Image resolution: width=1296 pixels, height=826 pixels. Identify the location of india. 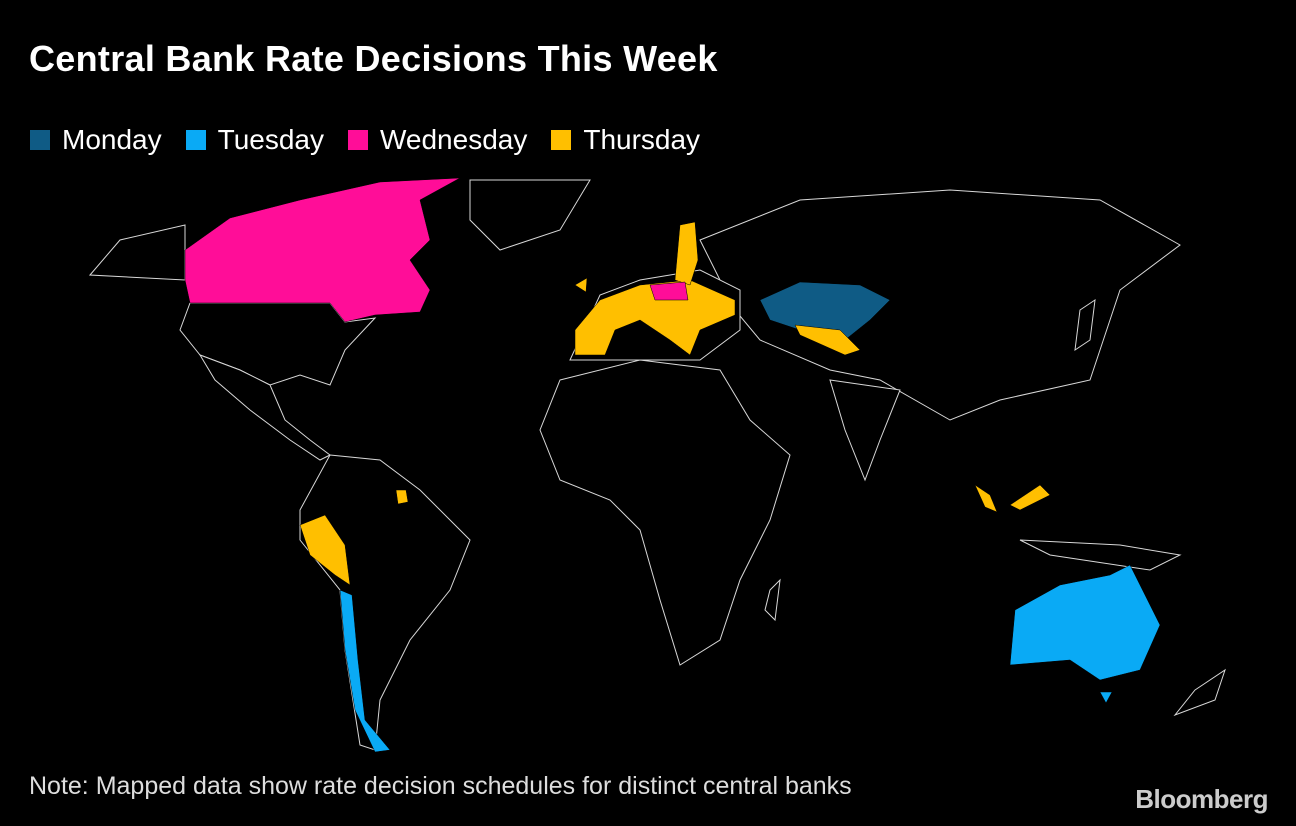
(865, 430).